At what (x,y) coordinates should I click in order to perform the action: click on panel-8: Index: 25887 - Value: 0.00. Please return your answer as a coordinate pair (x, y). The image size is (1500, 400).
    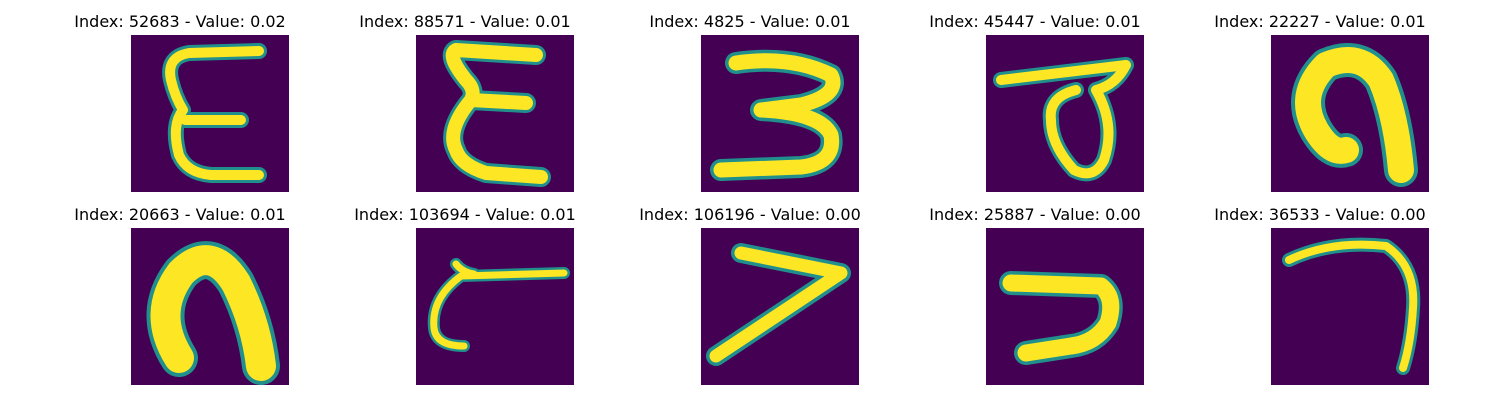
    Looking at the image, I should click on (1035, 289).